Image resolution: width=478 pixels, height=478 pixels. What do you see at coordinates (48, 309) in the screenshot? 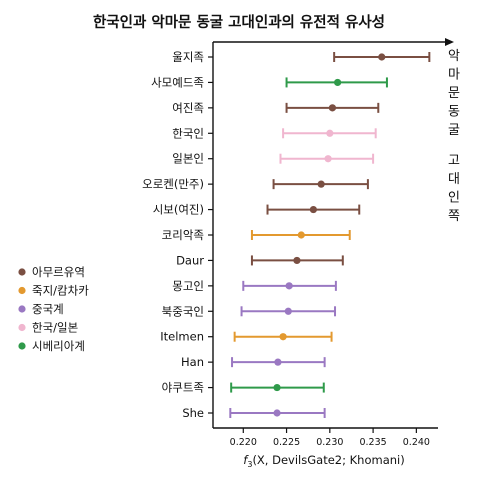
I see `legend-label: 중국계` at bounding box center [48, 309].